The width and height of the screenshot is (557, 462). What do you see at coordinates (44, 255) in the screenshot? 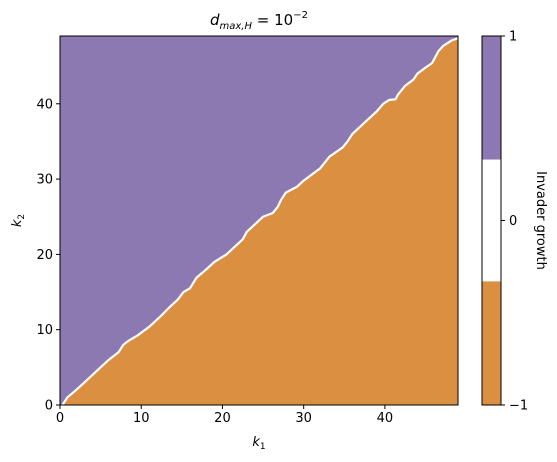
I see `y-tick-label: 20` at bounding box center [44, 255].